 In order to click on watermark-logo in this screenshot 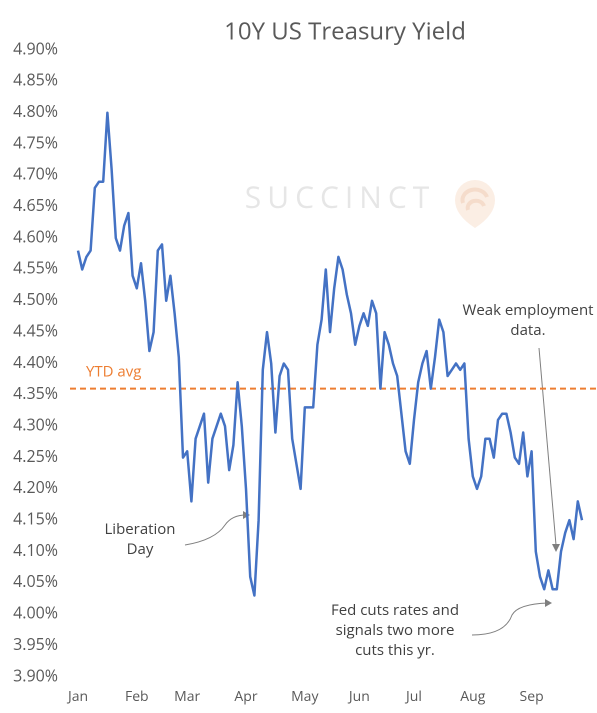, I will do `click(475, 204)`.